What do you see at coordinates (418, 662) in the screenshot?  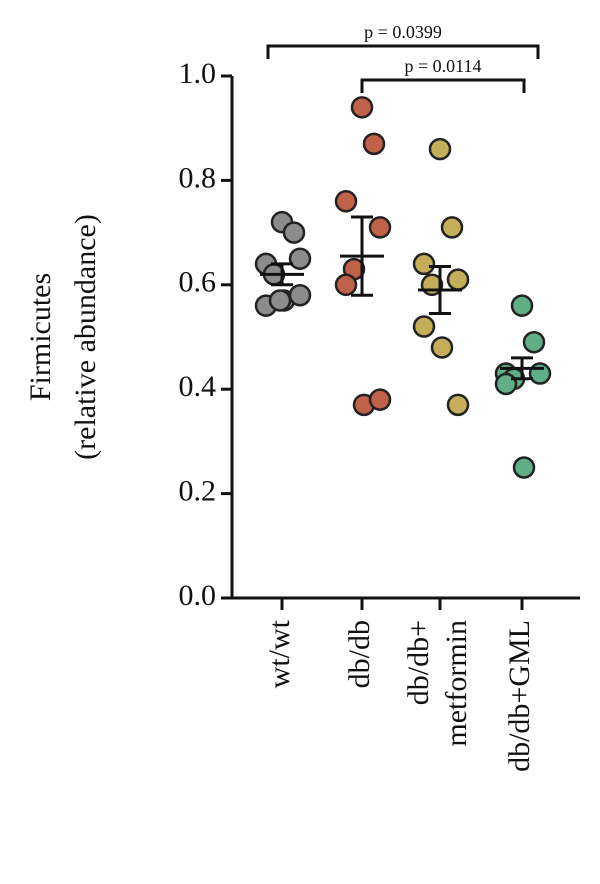 I see `x-tick-label: db/db+` at bounding box center [418, 662].